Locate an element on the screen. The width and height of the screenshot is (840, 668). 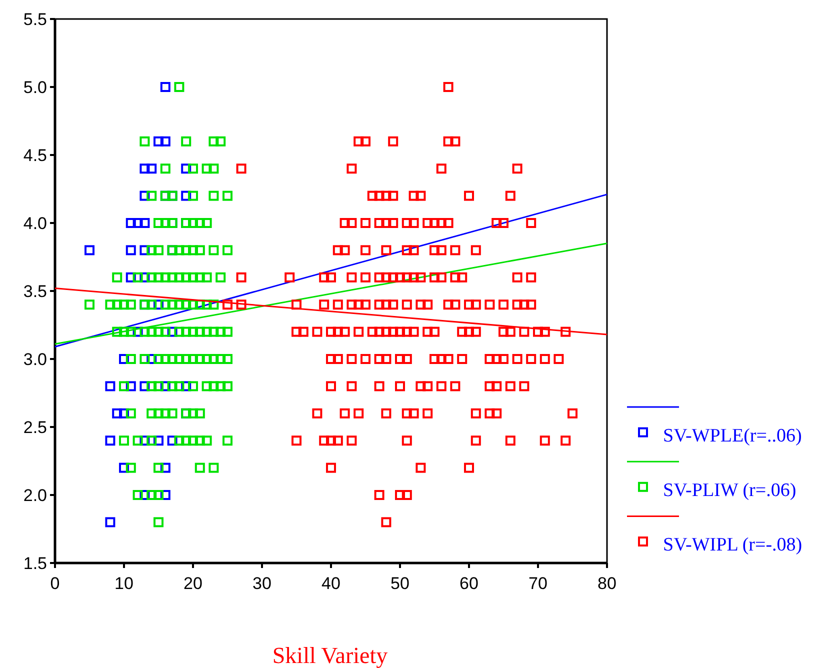
legend-label: SV-WPLE(r=..06) is located at coordinates (732, 435).